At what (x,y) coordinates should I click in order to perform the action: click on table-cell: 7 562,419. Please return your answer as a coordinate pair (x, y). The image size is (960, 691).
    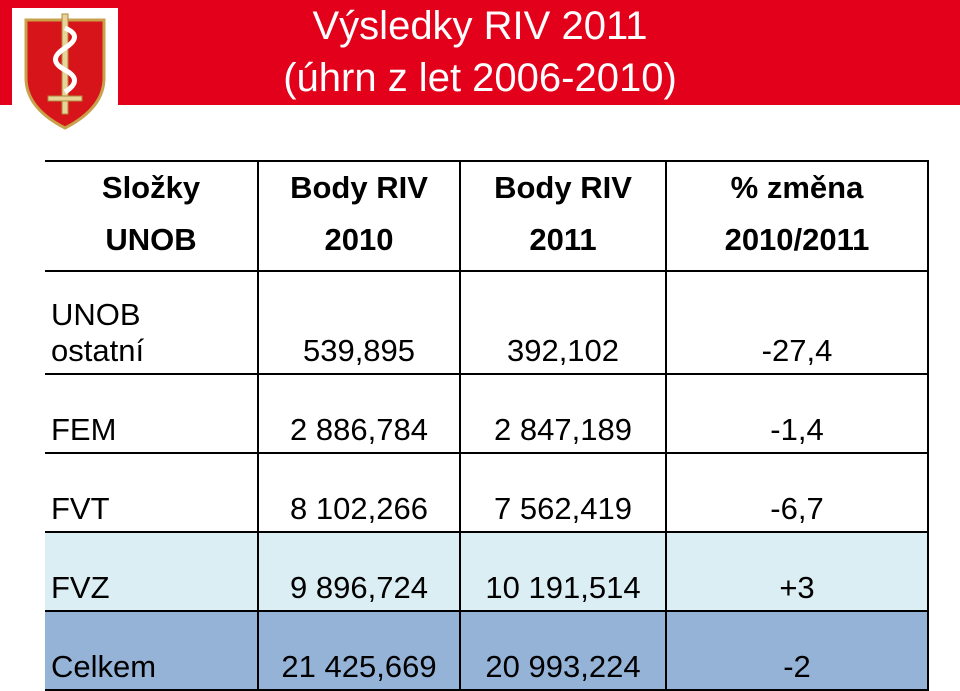
    Looking at the image, I should click on (563, 492).